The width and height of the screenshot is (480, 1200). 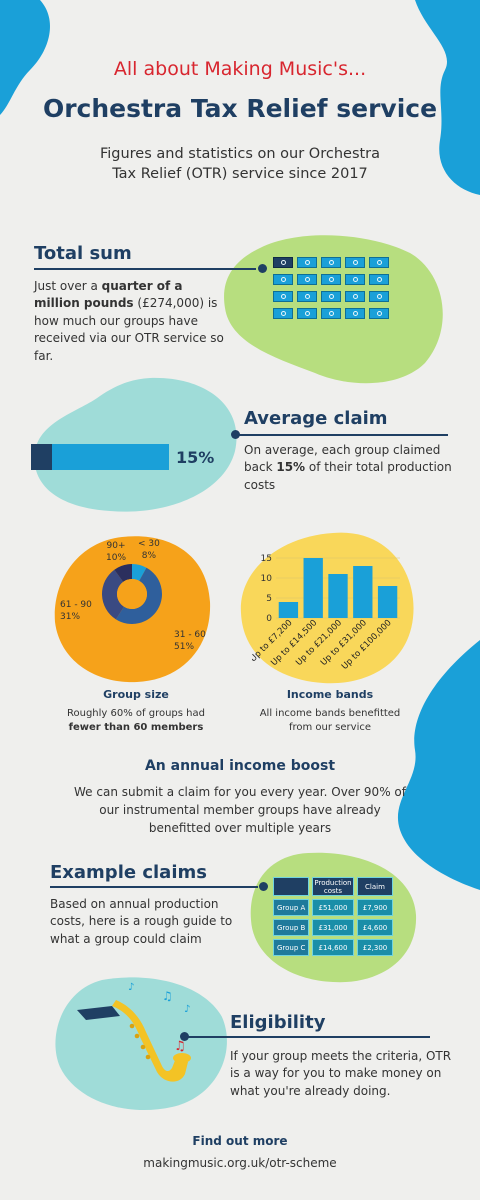 I want to click on total-sum-heading: Total sum, so click(x=83, y=253).